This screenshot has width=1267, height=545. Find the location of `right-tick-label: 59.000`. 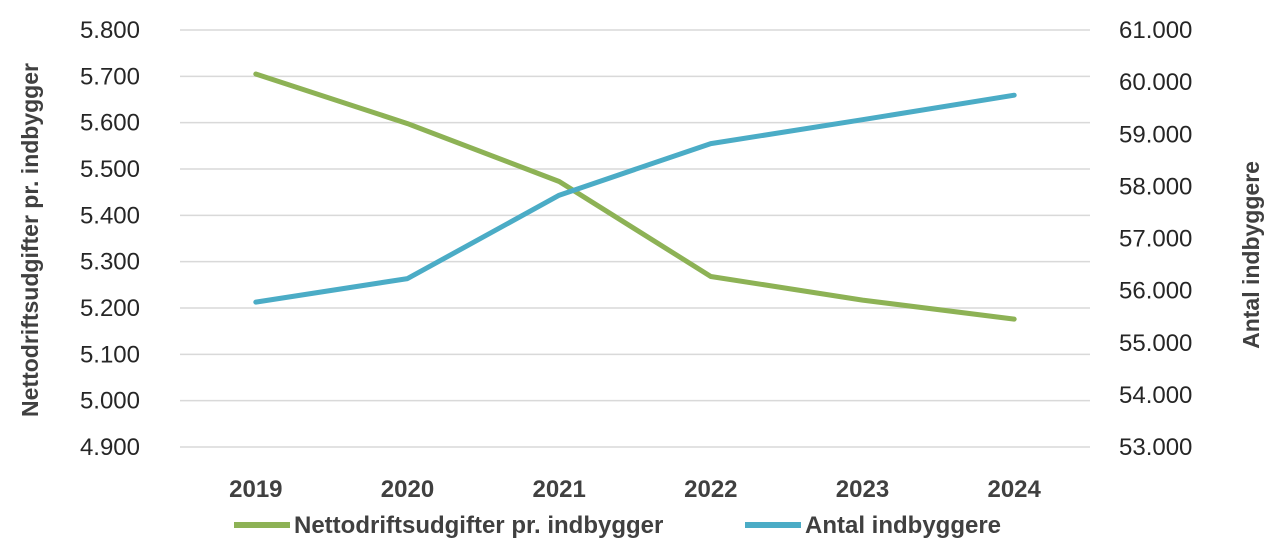

right-tick-label: 59.000 is located at coordinates (1155, 134).